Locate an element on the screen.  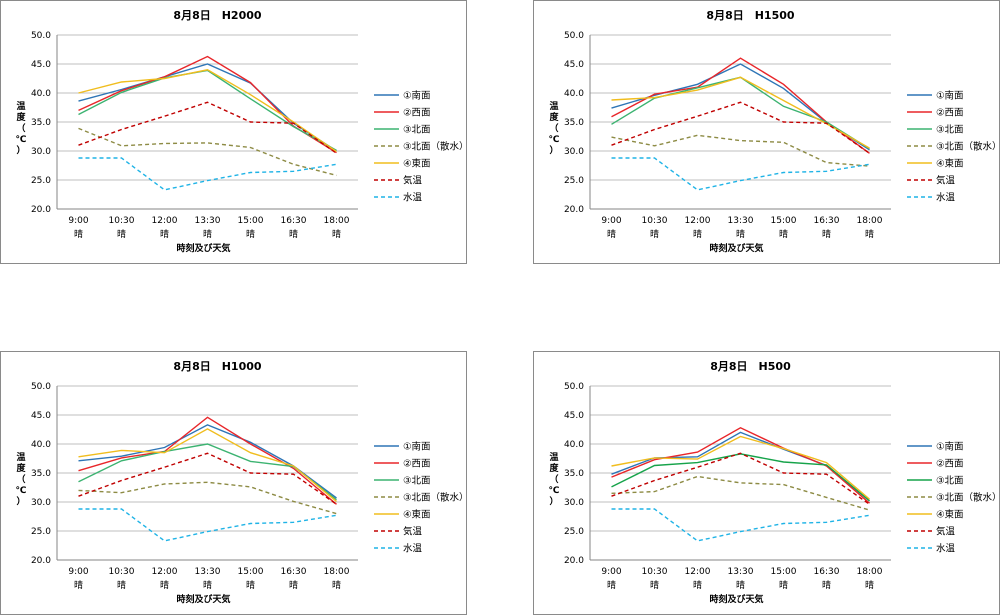
chart-title: 8月8日 H500 is located at coordinates (750, 366).